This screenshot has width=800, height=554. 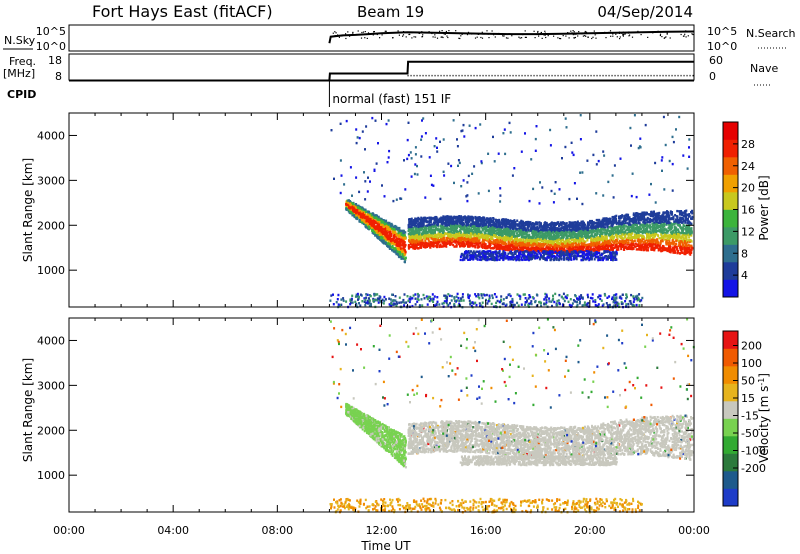 I want to click on freq-label: Freq., so click(x=22, y=61).